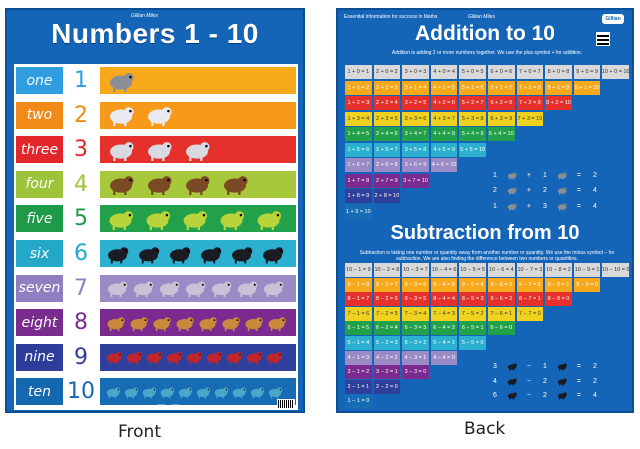 The image size is (640, 449). What do you see at coordinates (415, 87) in the screenshot?
I see `equation-cell: 3 + 1 = 4` at bounding box center [415, 87].